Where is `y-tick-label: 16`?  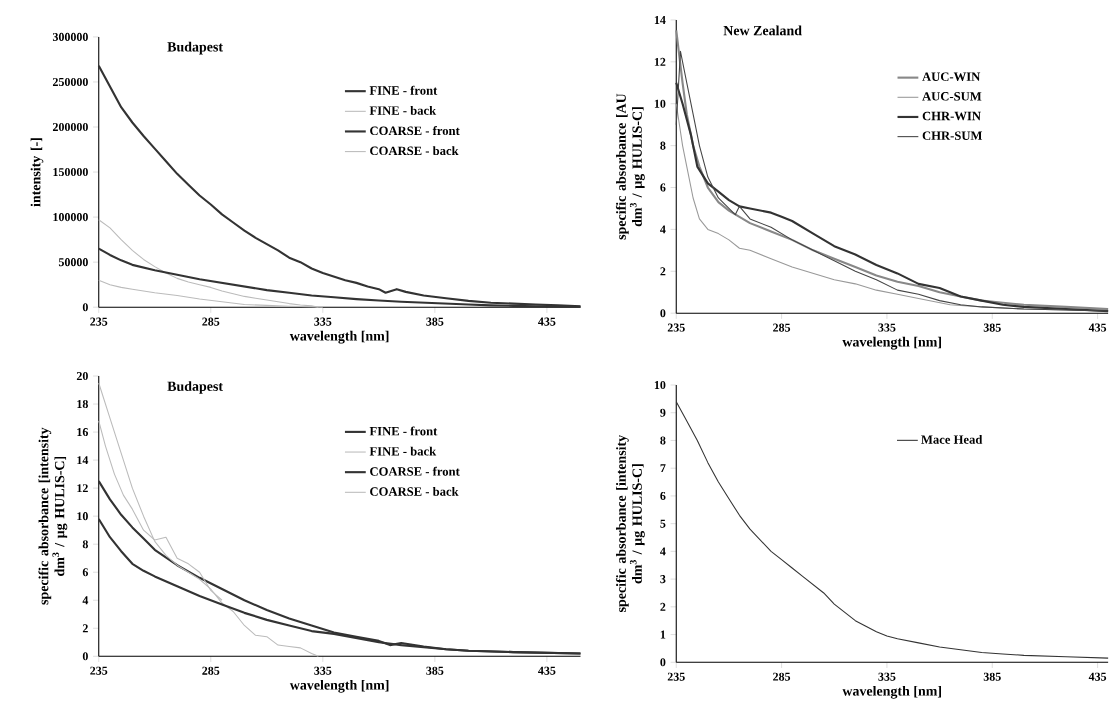 y-tick-label: 16 is located at coordinates (83, 432).